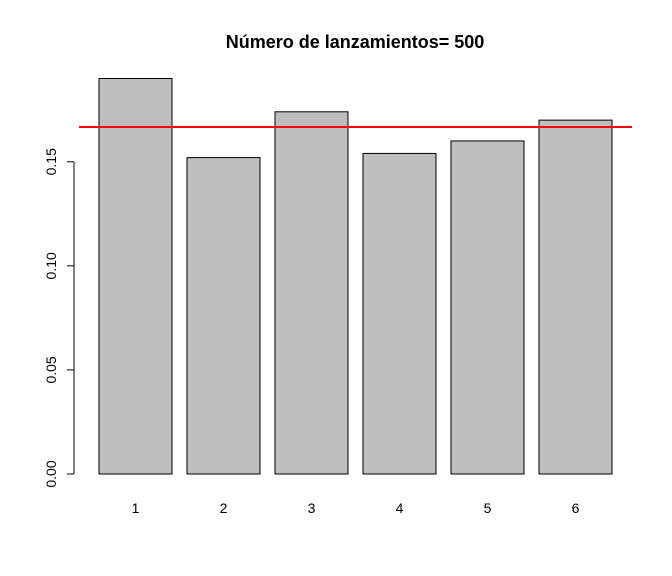  What do you see at coordinates (312, 508) in the screenshot?
I see `x-tick-label: 3` at bounding box center [312, 508].